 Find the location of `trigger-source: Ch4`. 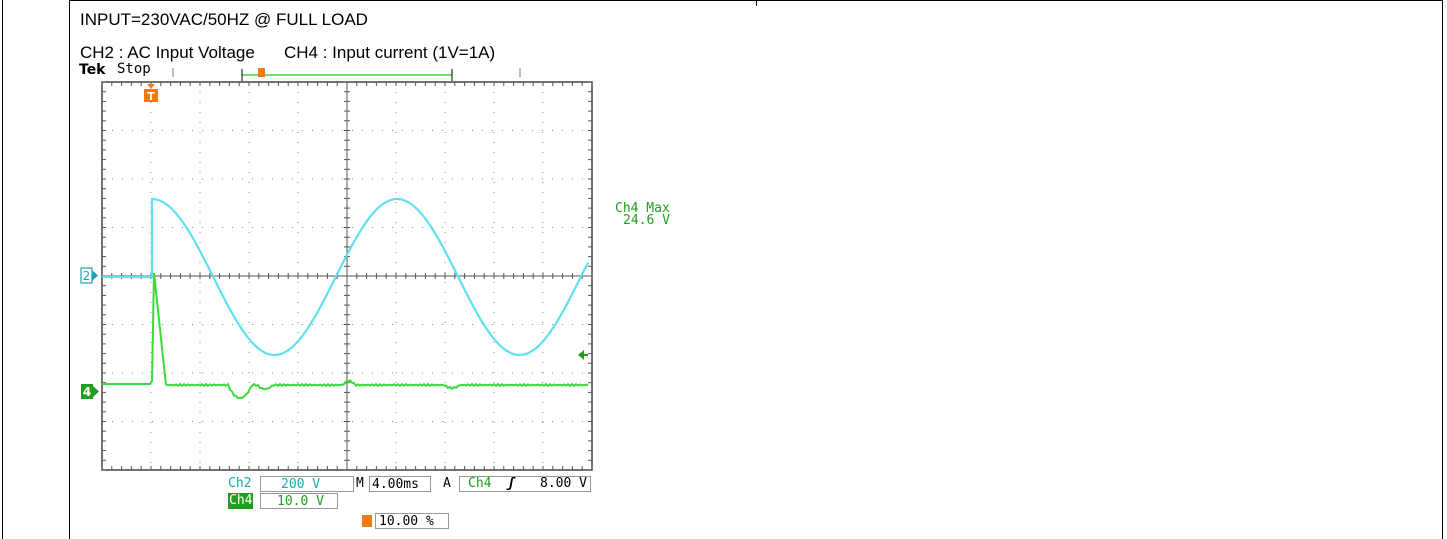

trigger-source: Ch4 is located at coordinates (480, 483).